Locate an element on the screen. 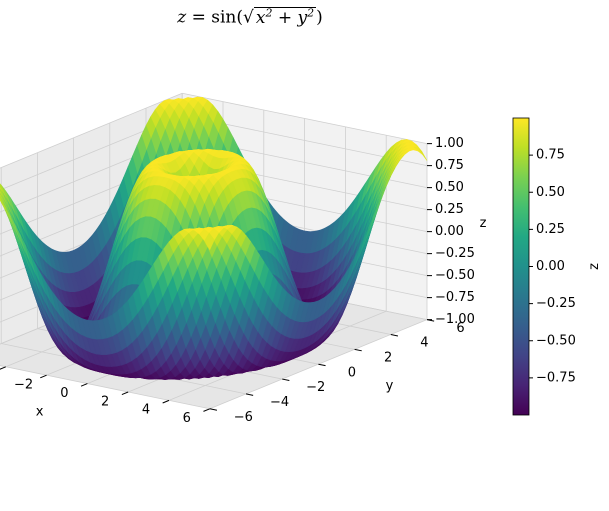 The width and height of the screenshot is (609, 511). title-open: ( is located at coordinates (240, 17).